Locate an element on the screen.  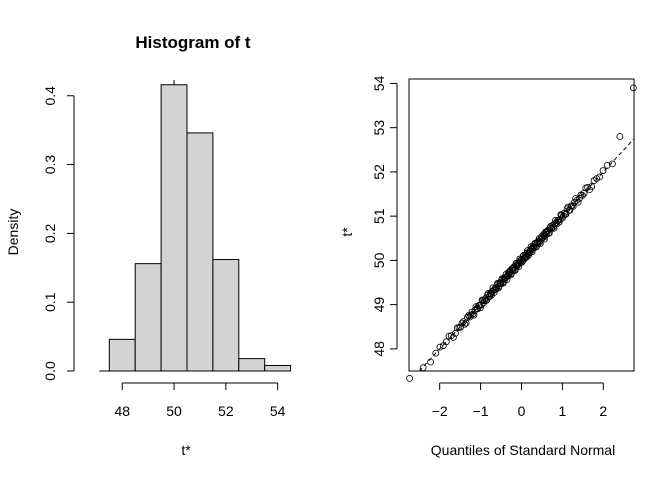
histogram-y-tick-label: 0.3 is located at coordinates (50, 165).